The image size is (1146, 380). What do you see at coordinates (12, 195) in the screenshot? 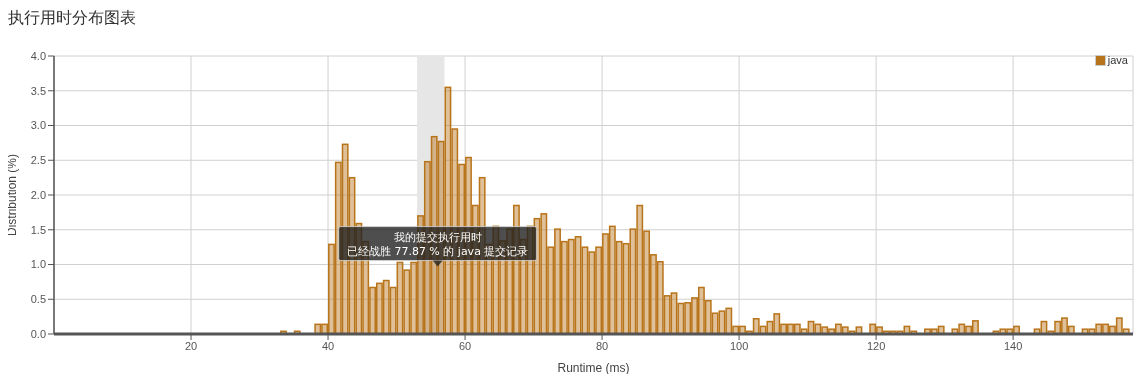
I see `y-axis-title: Distribution (%)` at bounding box center [12, 195].